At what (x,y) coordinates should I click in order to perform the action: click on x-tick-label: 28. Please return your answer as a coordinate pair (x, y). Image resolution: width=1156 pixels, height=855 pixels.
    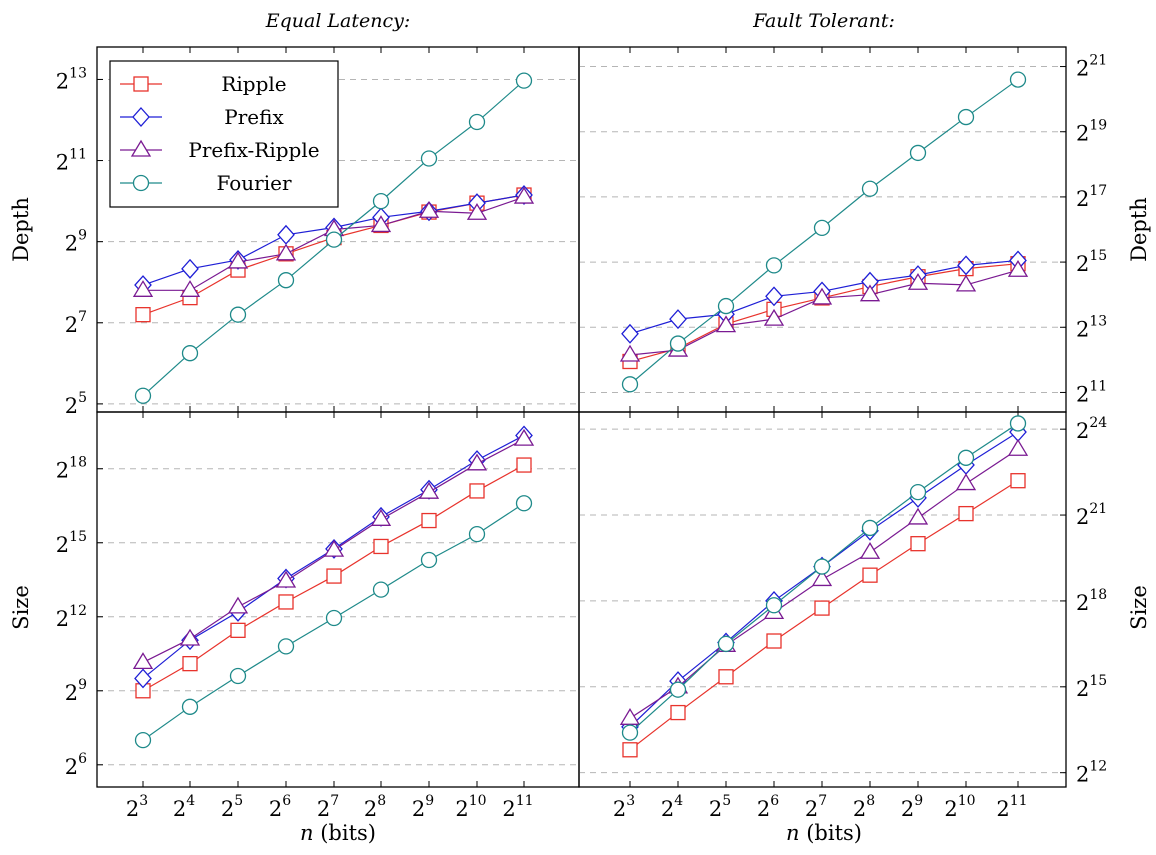
    Looking at the image, I should click on (864, 807).